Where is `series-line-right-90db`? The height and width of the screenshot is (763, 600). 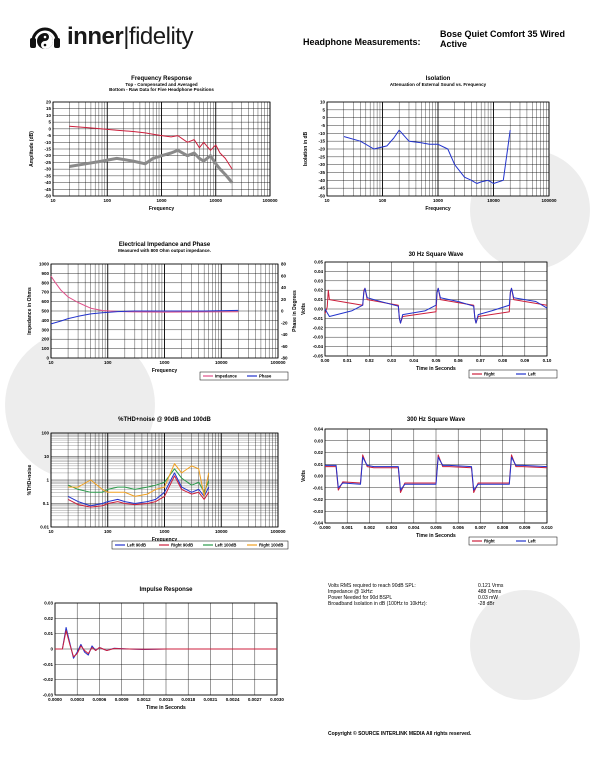
series-line-right-90db is located at coordinates (138, 491).